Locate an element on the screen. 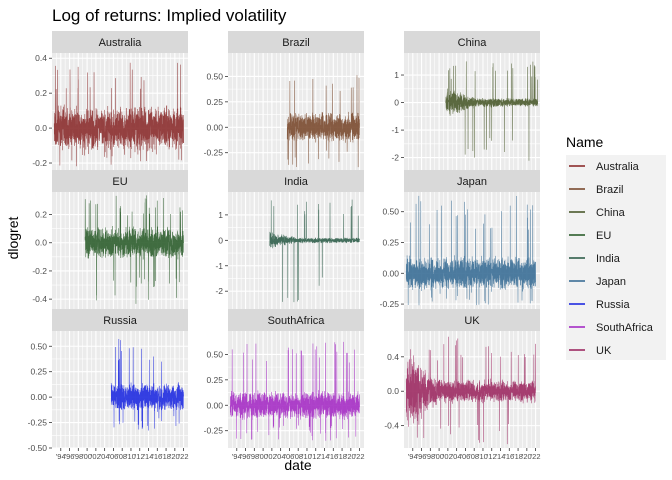  facet-strip-label: Australia is located at coordinates (121, 43).